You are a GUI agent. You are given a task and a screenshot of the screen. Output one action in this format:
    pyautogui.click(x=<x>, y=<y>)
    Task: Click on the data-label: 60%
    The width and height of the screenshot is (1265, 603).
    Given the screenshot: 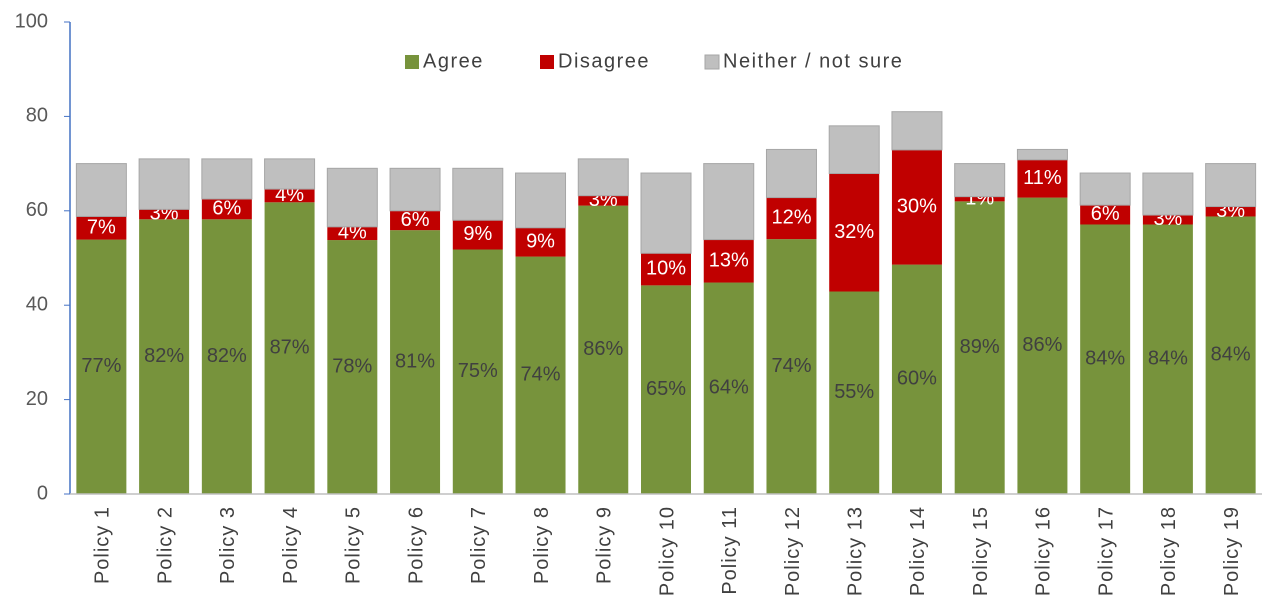 What is the action you would take?
    pyautogui.click(x=917, y=379)
    